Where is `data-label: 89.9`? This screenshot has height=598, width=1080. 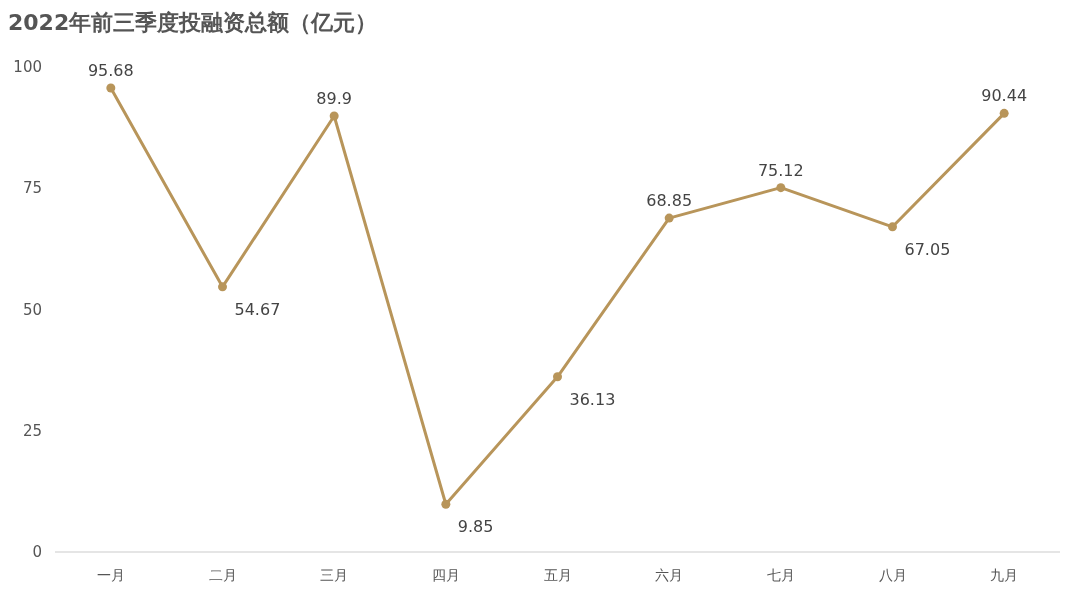 data-label: 89.9 is located at coordinates (334, 98).